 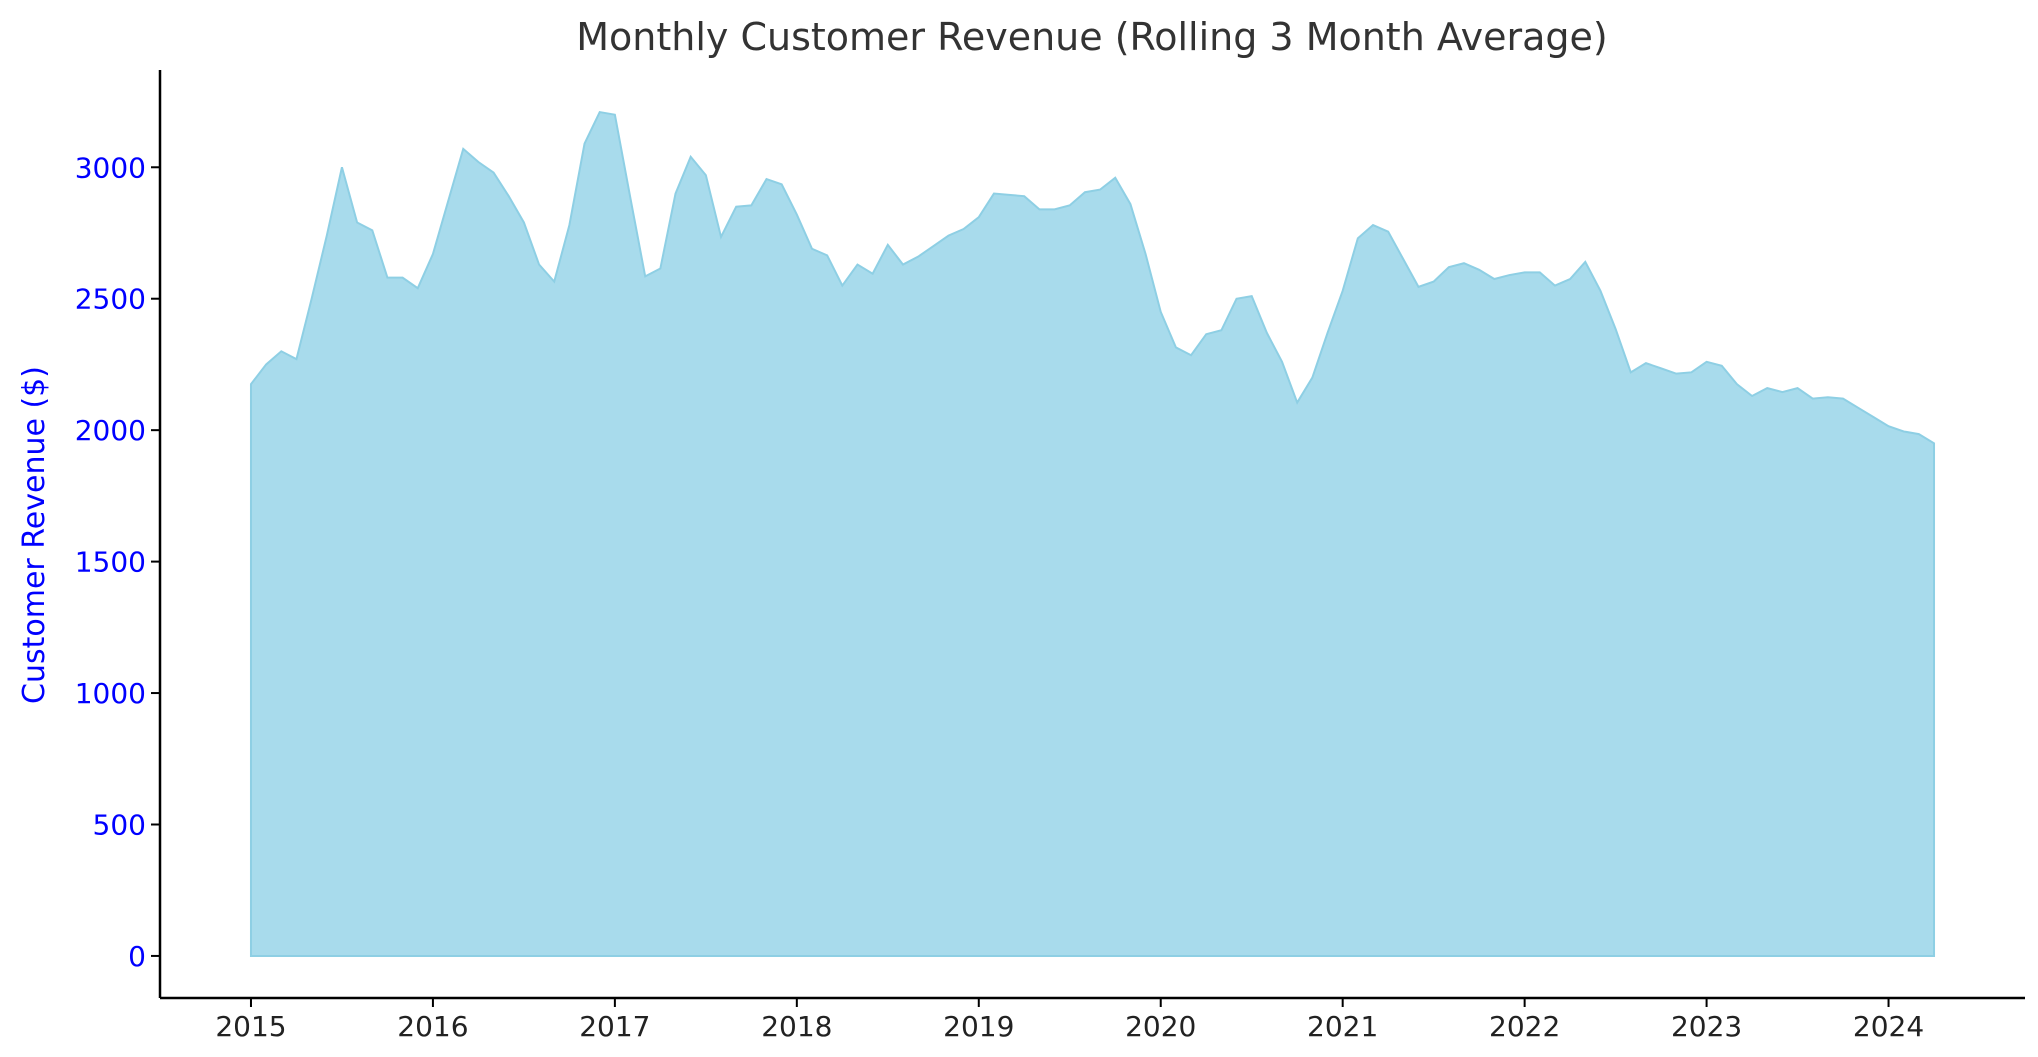 What do you see at coordinates (1069, 1020) in the screenshot?
I see `x-axis-ticks: 2015 2016 2017 2018 2019 2020 2021 2022 2023 2024` at bounding box center [1069, 1020].